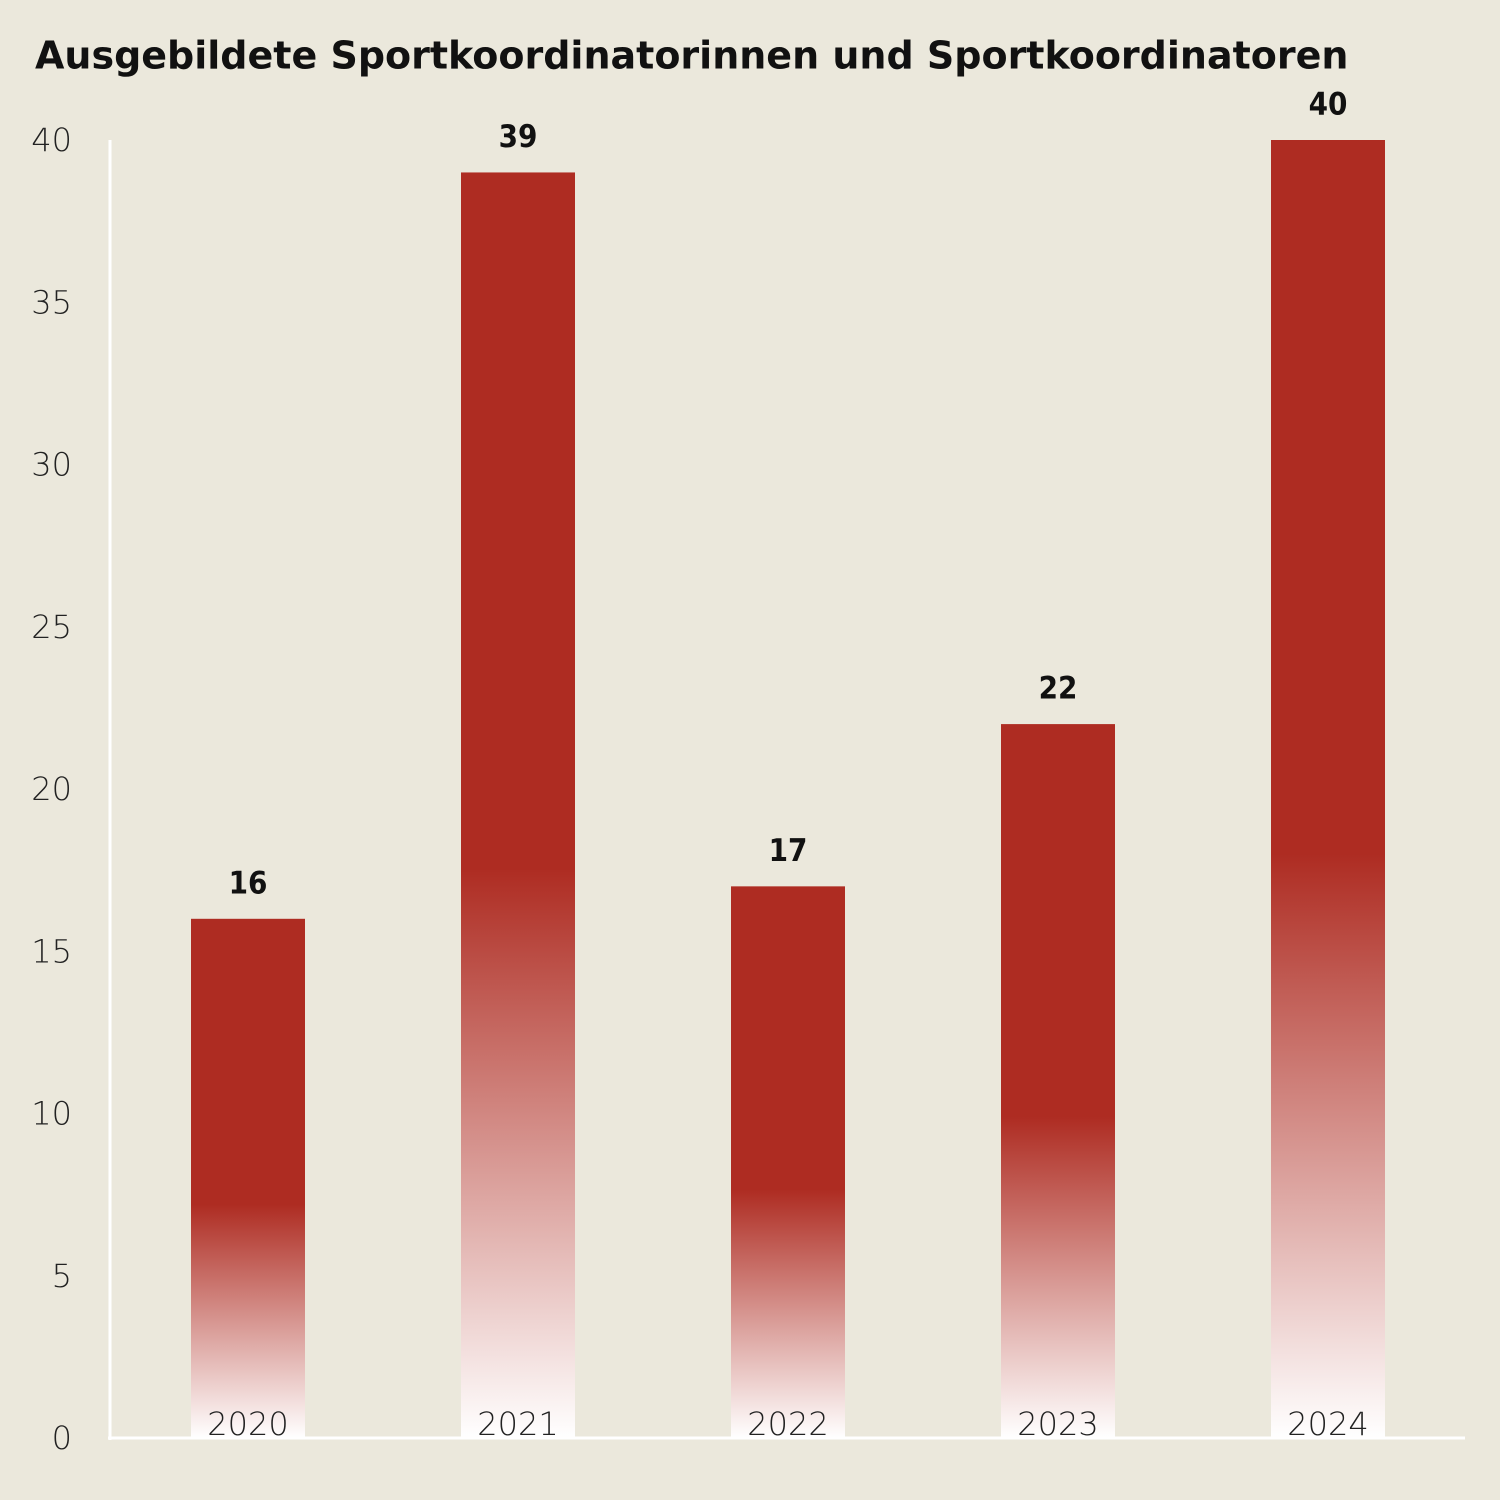 Image resolution: width=1500 pixels, height=1500 pixels. What do you see at coordinates (788, 851) in the screenshot?
I see `value-label: 17` at bounding box center [788, 851].